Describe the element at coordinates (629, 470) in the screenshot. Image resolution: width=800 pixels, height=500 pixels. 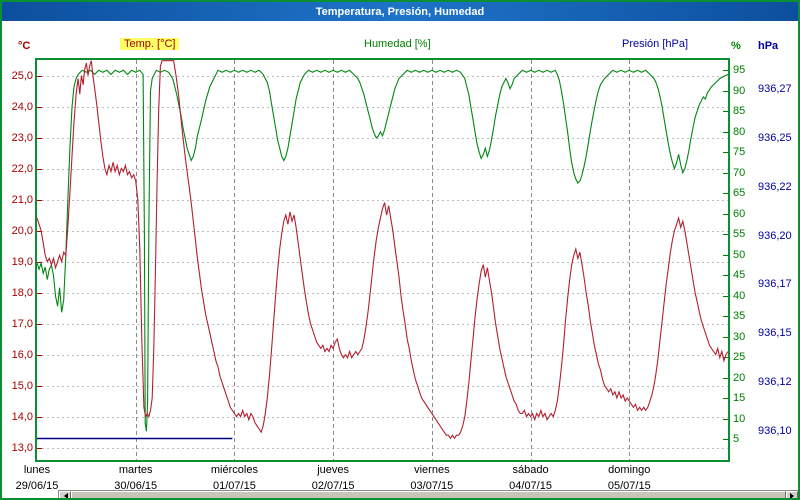
I see `day-name-label: domingo` at that location.